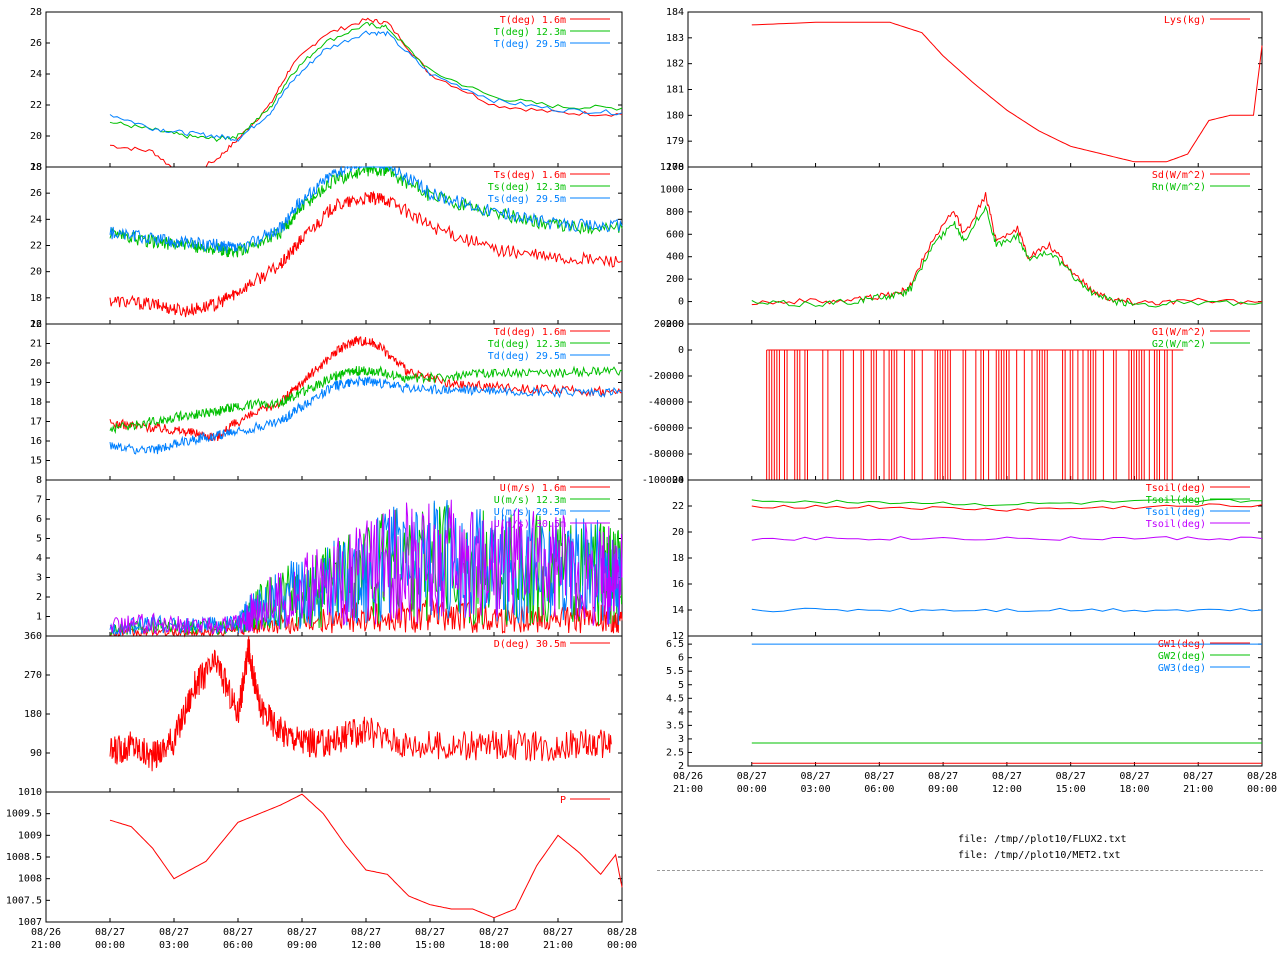 The image size is (1280, 964). Describe the element at coordinates (1185, 20) in the screenshot. I see `legend-label-Lys-0: Lys(kg)` at that location.